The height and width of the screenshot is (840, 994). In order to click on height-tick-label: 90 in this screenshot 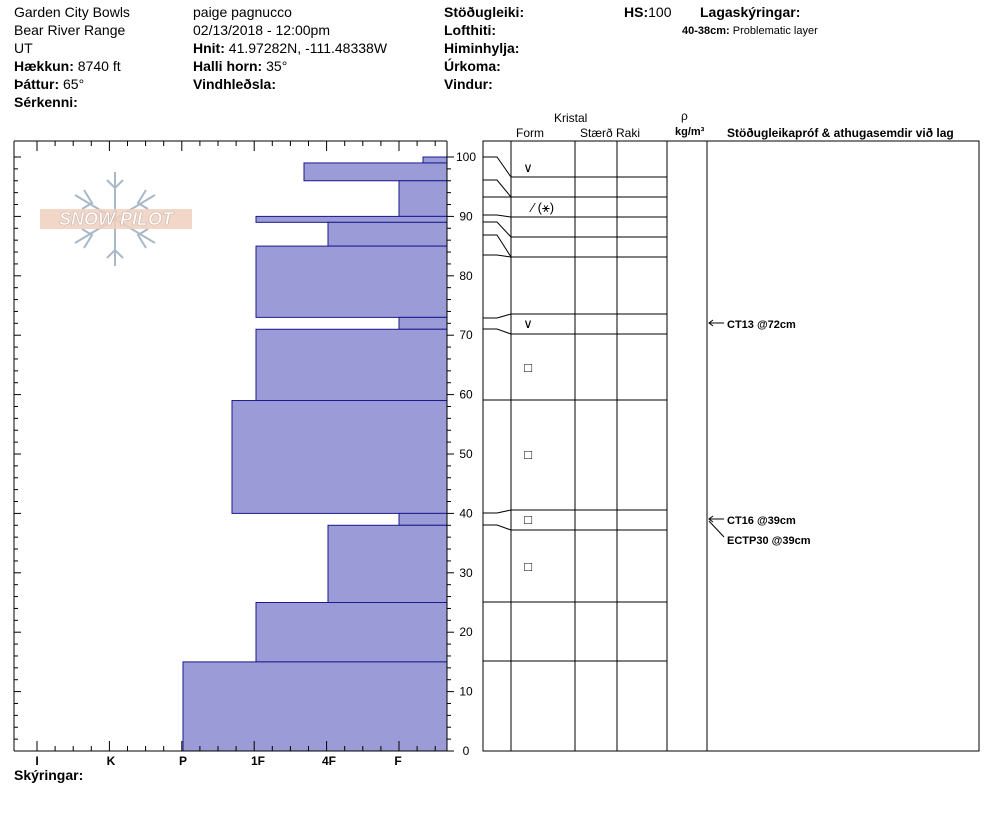, I will do `click(466, 216)`.